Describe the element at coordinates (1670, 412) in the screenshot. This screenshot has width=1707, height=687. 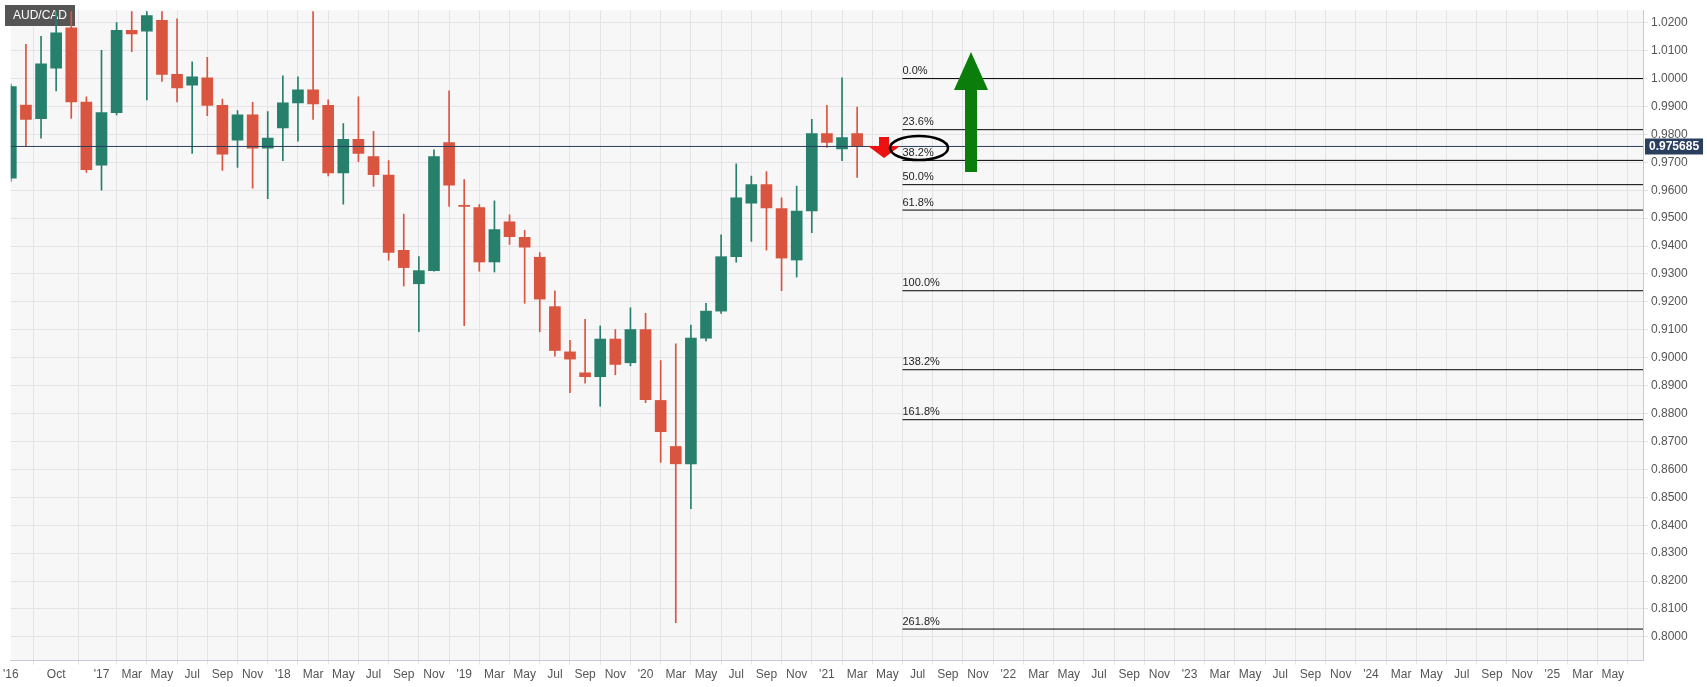
I see `y-tick-label: 0.8800` at that location.